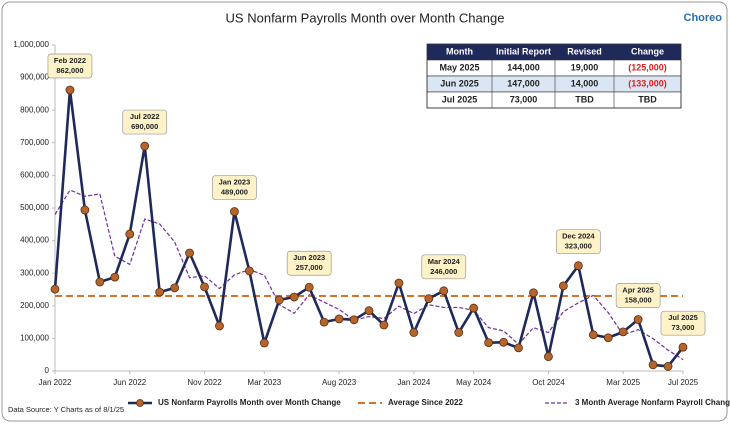 The image size is (730, 424). Describe the element at coordinates (69, 70) in the screenshot. I see `annotation-value: 862,000` at that location.